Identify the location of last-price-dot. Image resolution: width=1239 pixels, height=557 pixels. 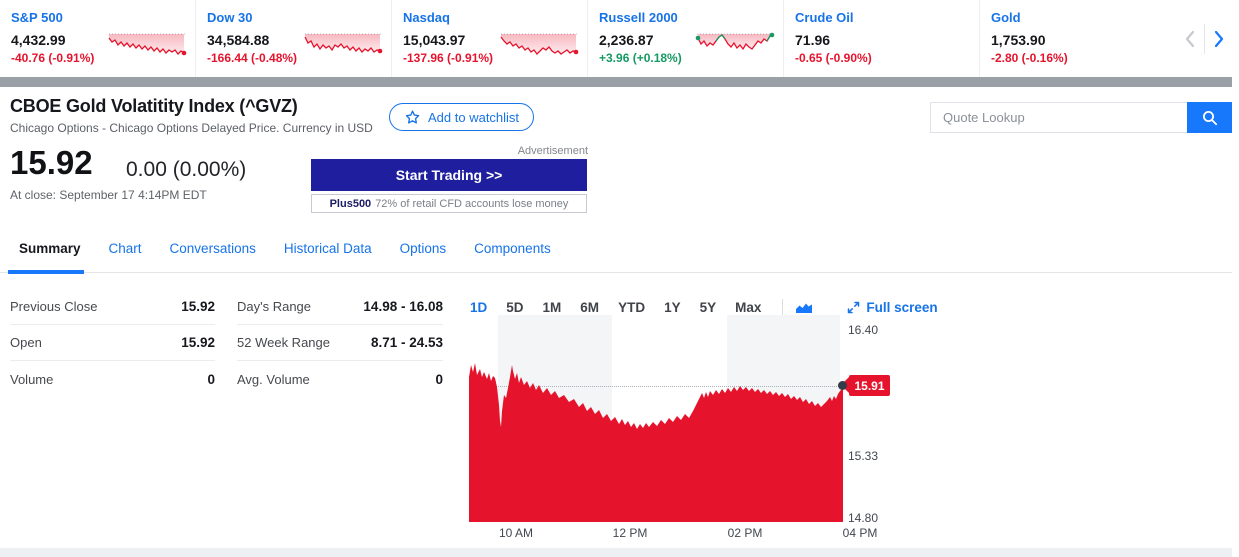
(842, 385).